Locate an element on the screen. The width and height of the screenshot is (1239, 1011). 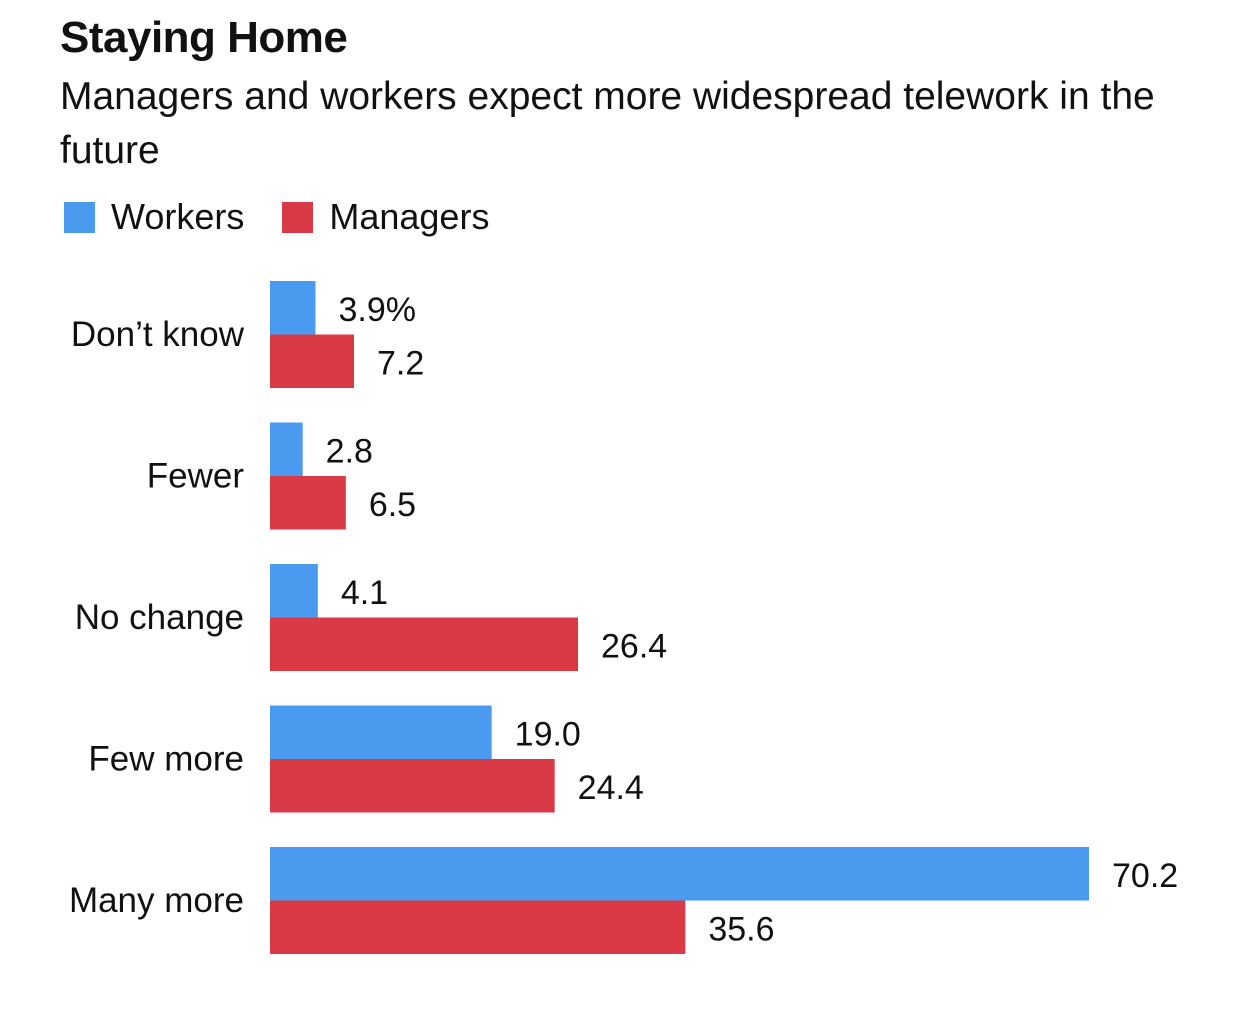
legend-item-workers: Workers is located at coordinates (154, 217).